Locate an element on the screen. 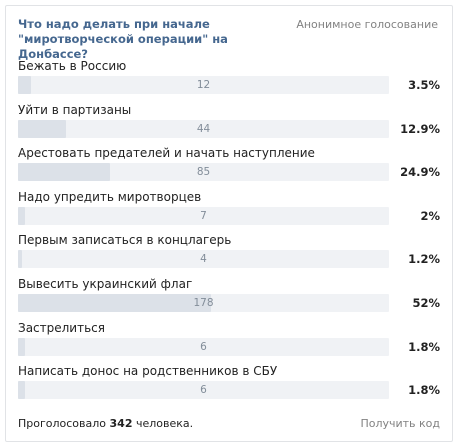  option-bar: 85 is located at coordinates (203, 172).